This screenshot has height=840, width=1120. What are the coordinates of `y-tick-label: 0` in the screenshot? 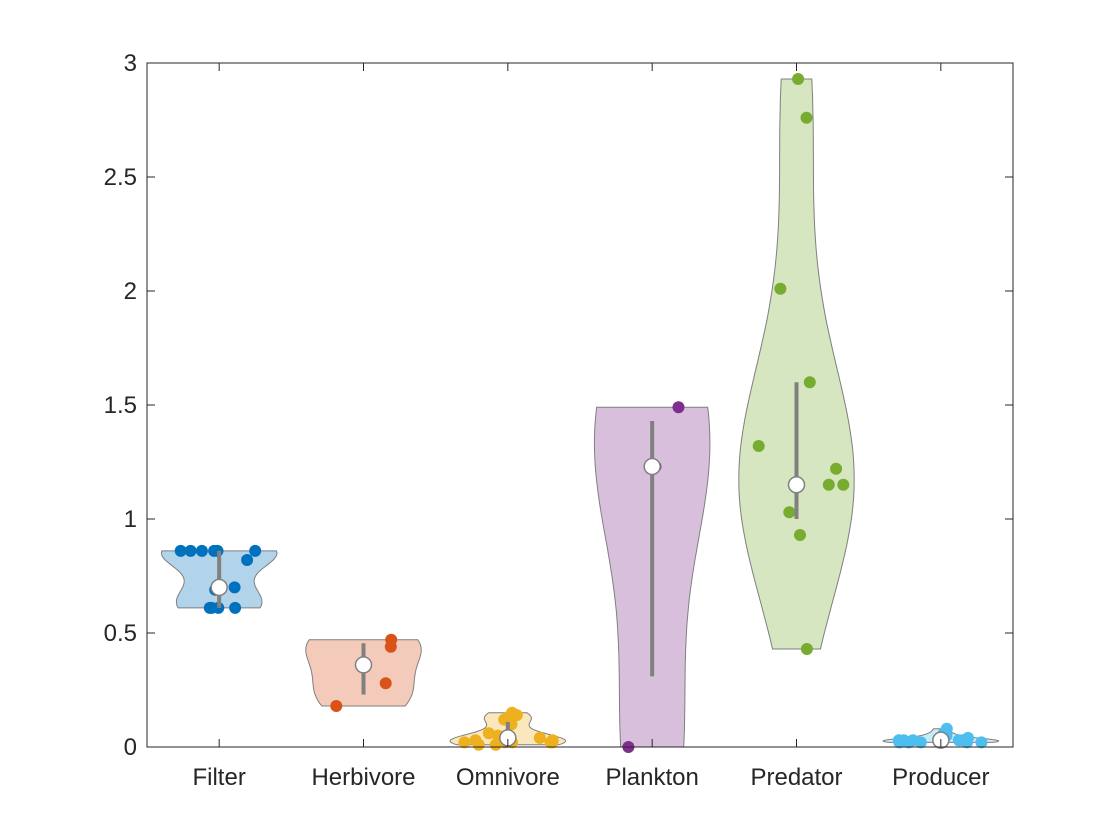 It's located at (130, 747).